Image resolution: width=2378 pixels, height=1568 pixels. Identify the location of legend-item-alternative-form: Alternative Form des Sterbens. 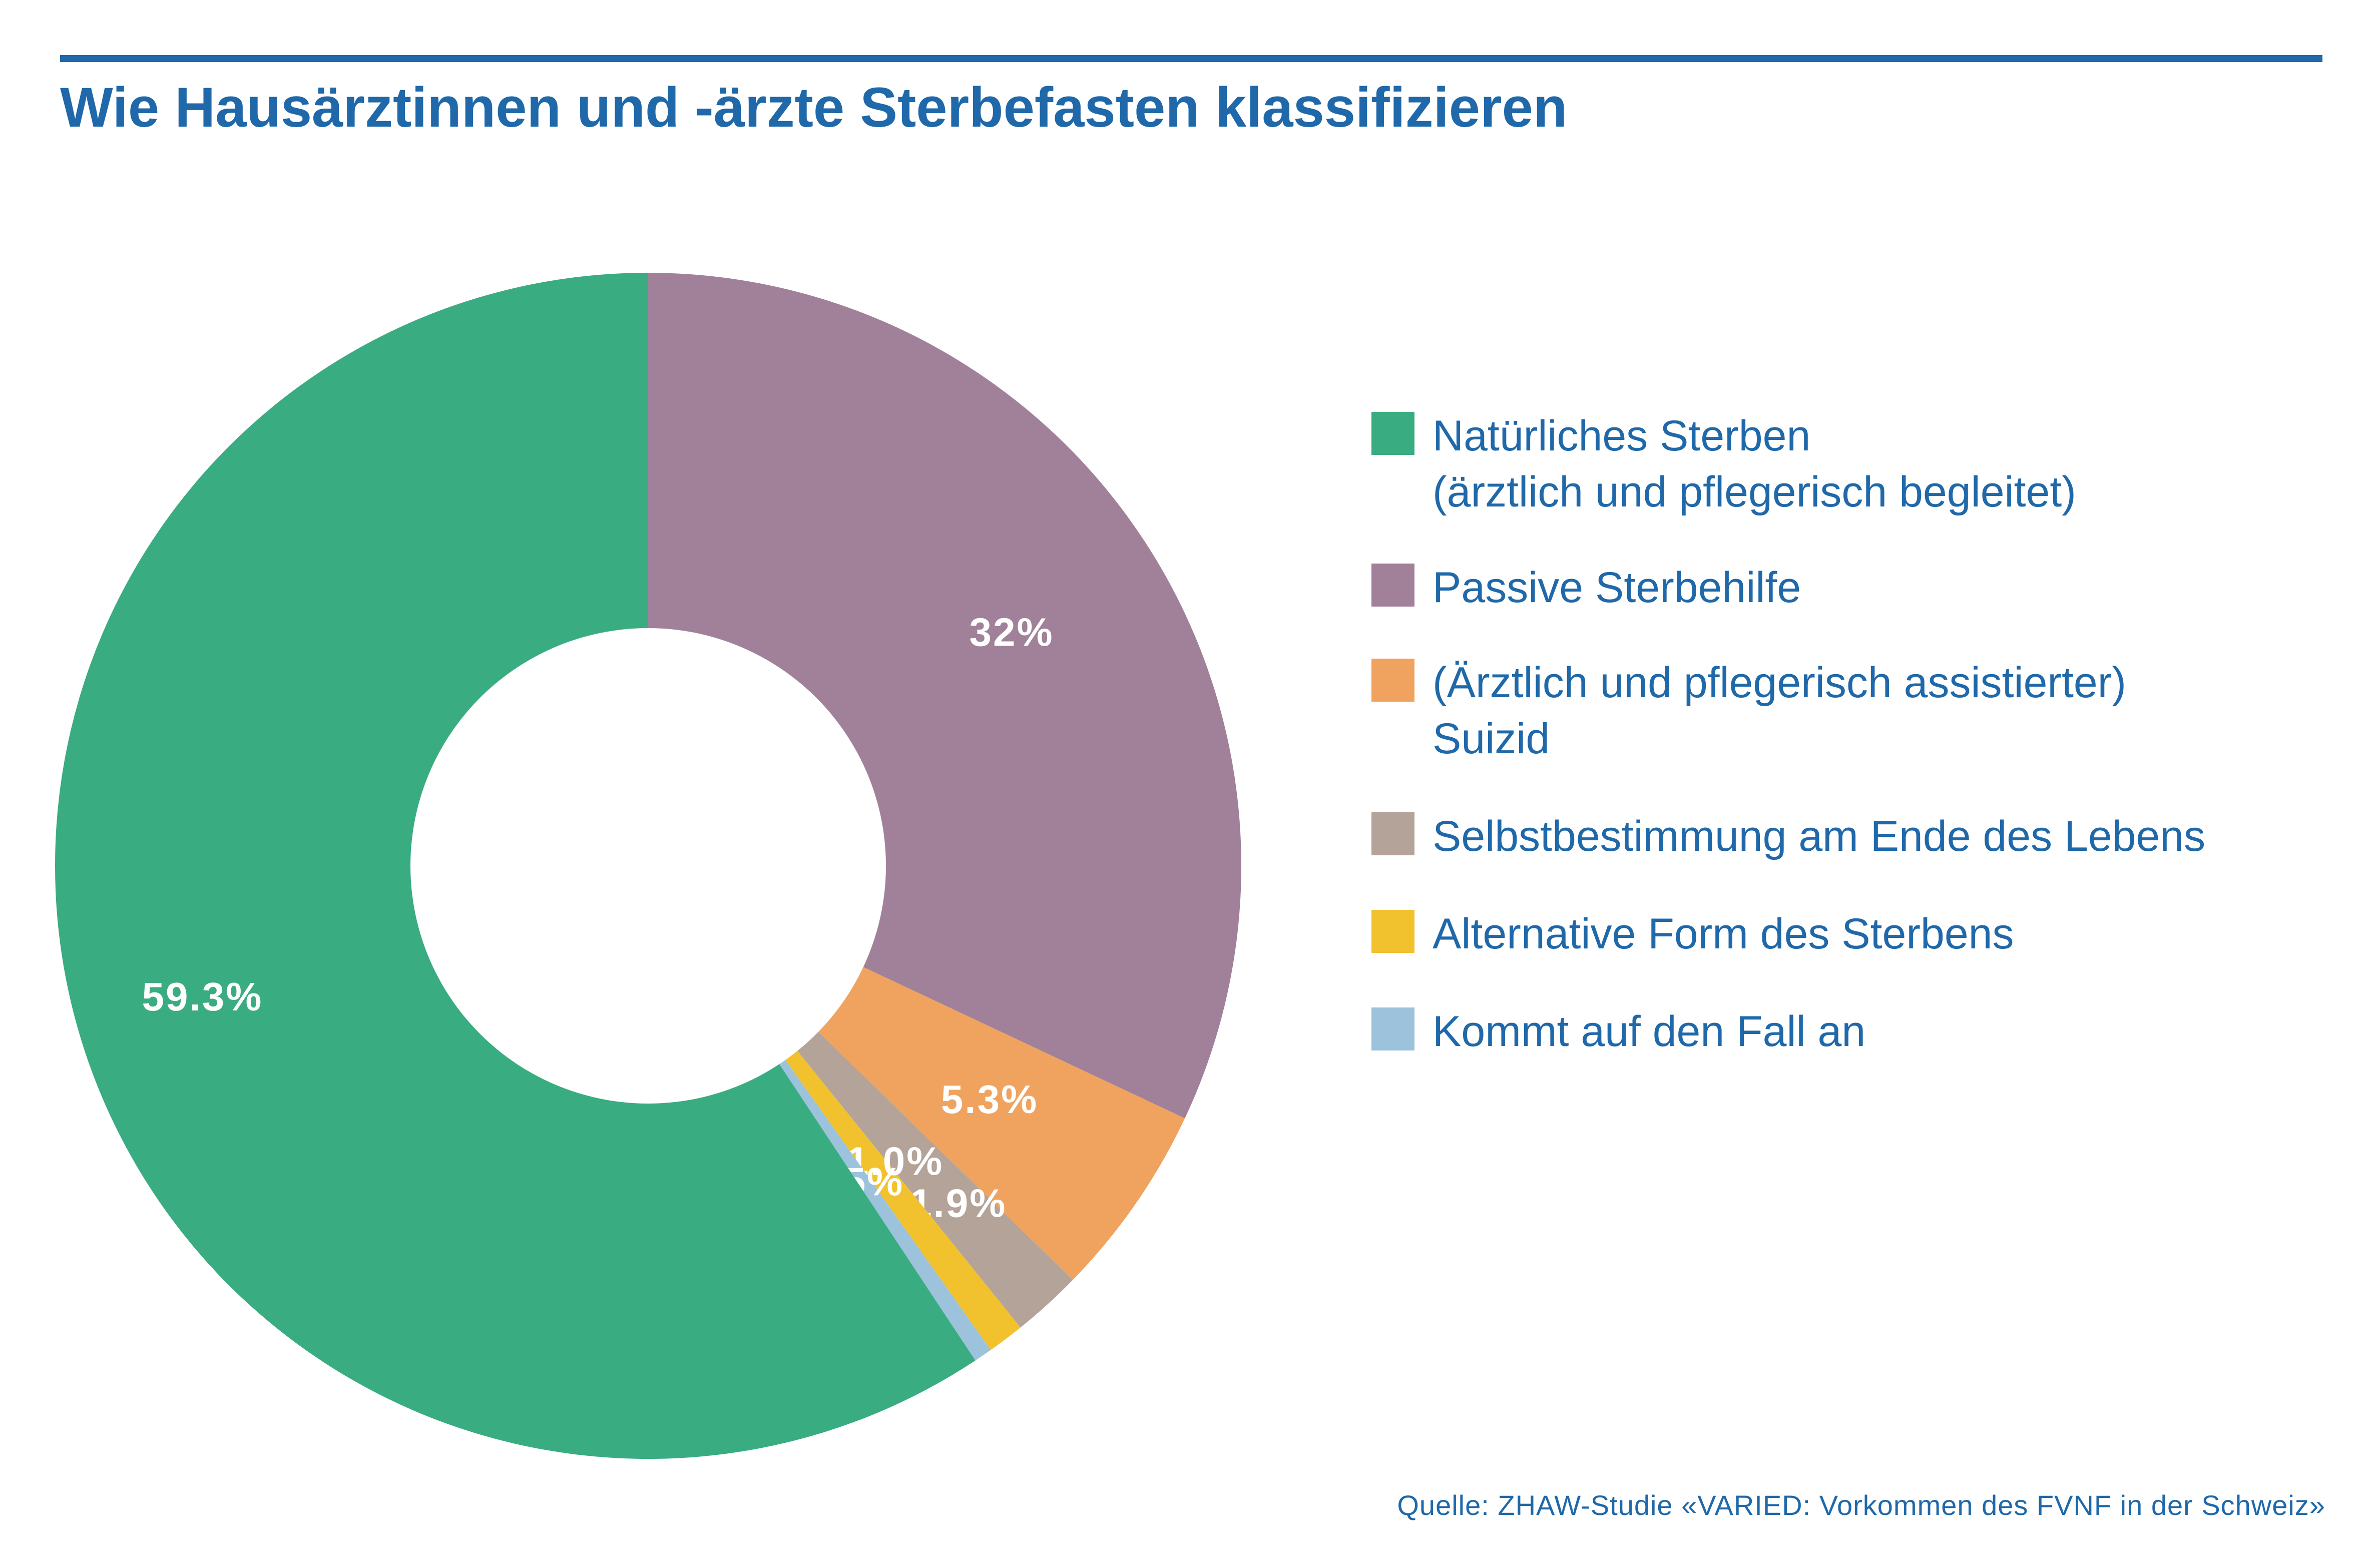
(1692, 934).